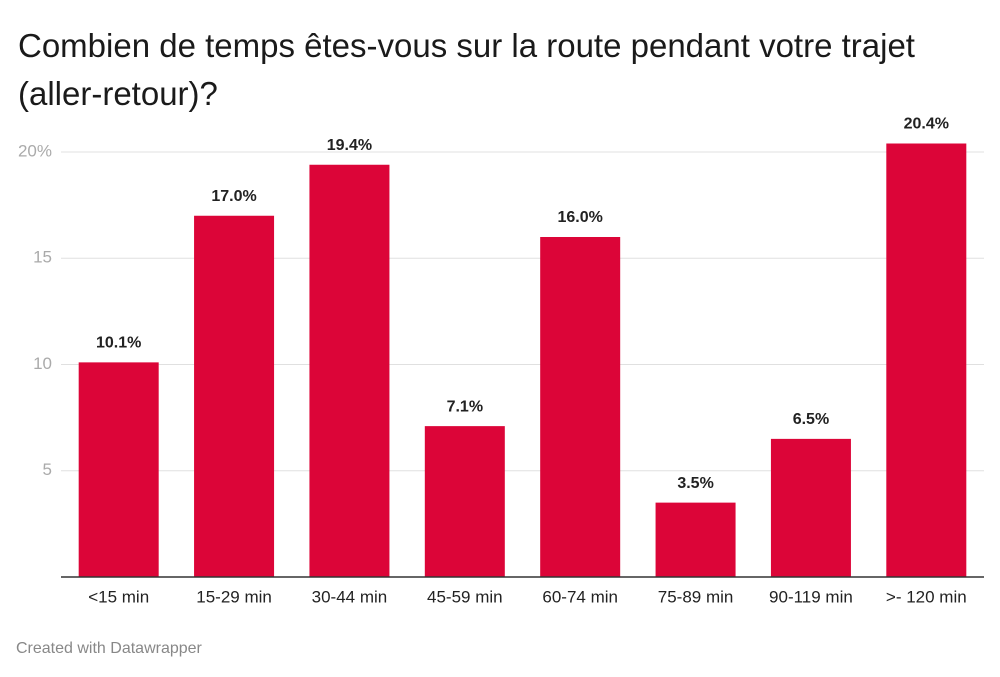  I want to click on x-tick-label: 15-29 min, so click(234, 596).